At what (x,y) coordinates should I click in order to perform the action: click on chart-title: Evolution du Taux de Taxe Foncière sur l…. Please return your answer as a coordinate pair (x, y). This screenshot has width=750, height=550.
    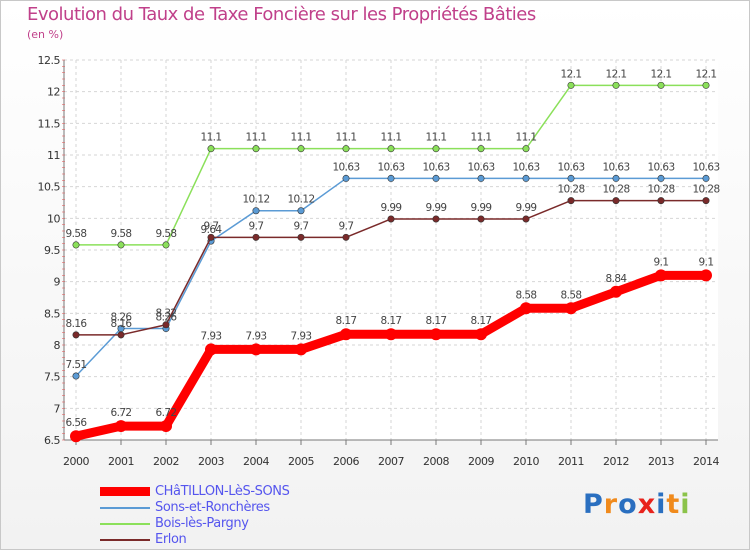
    Looking at the image, I should click on (281, 14).